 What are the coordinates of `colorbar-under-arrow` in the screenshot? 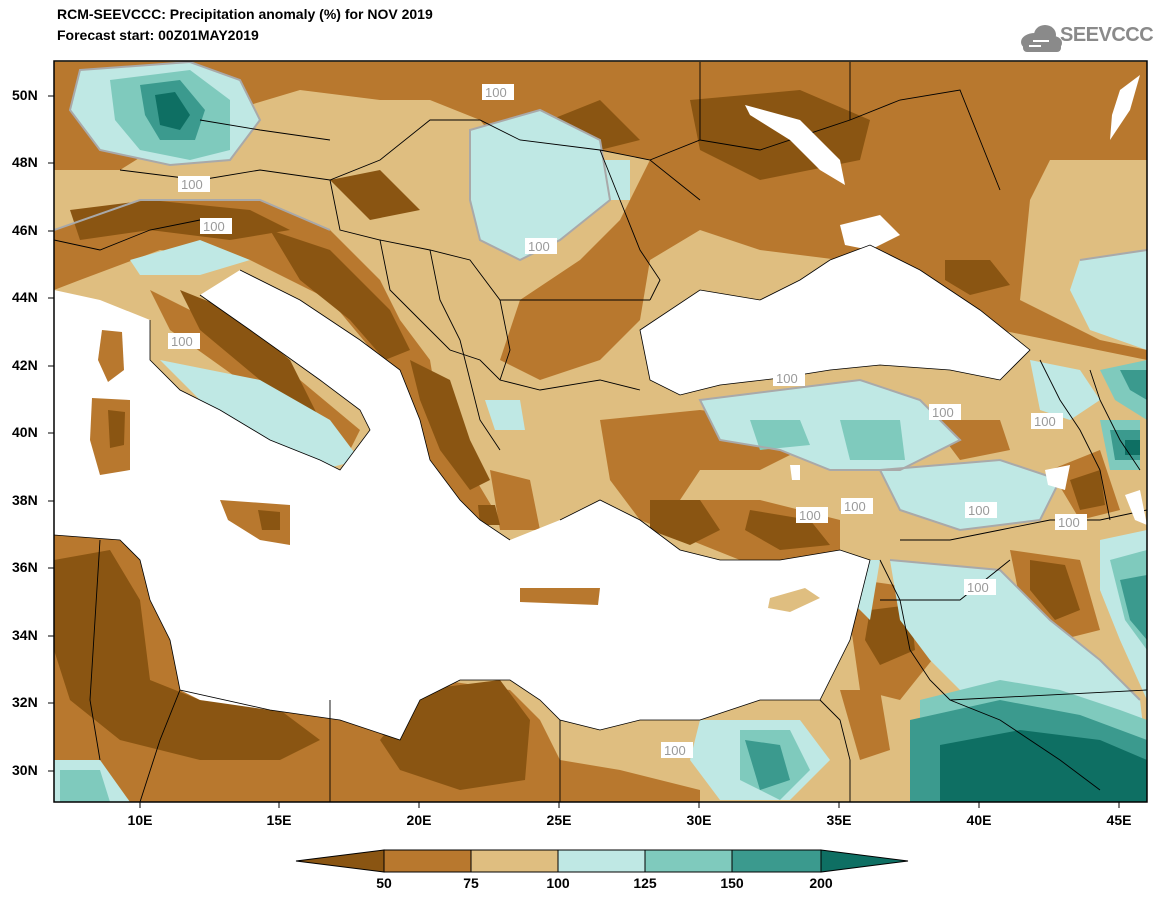 It's located at (340, 861).